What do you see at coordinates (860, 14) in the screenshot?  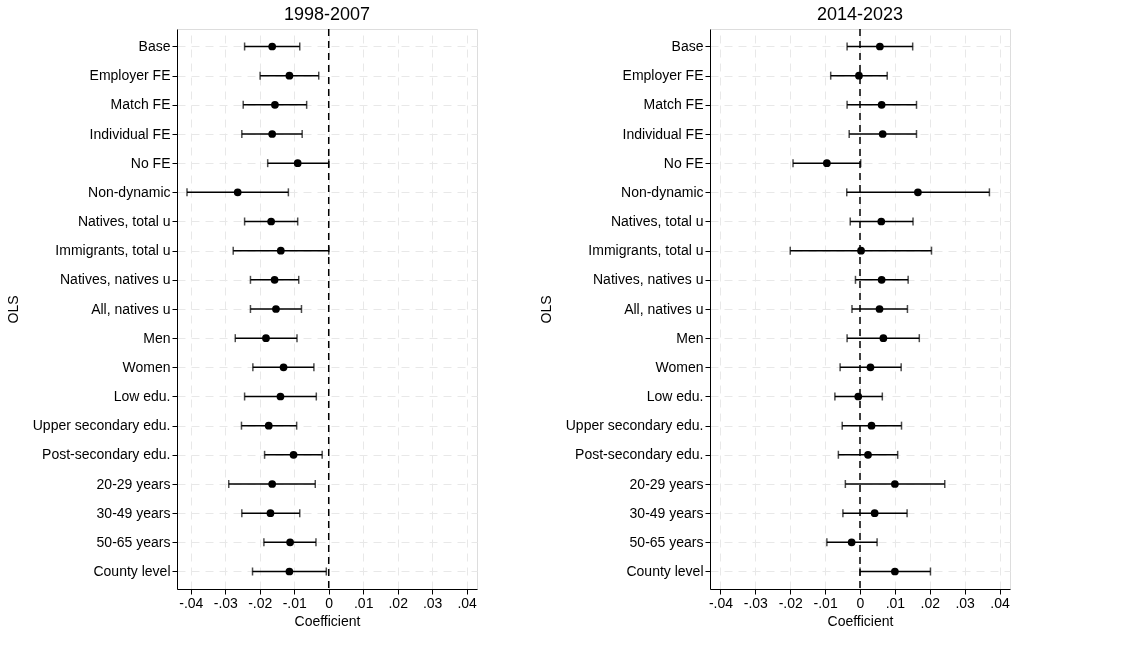 I see `chart-title: 2014-2023` at bounding box center [860, 14].